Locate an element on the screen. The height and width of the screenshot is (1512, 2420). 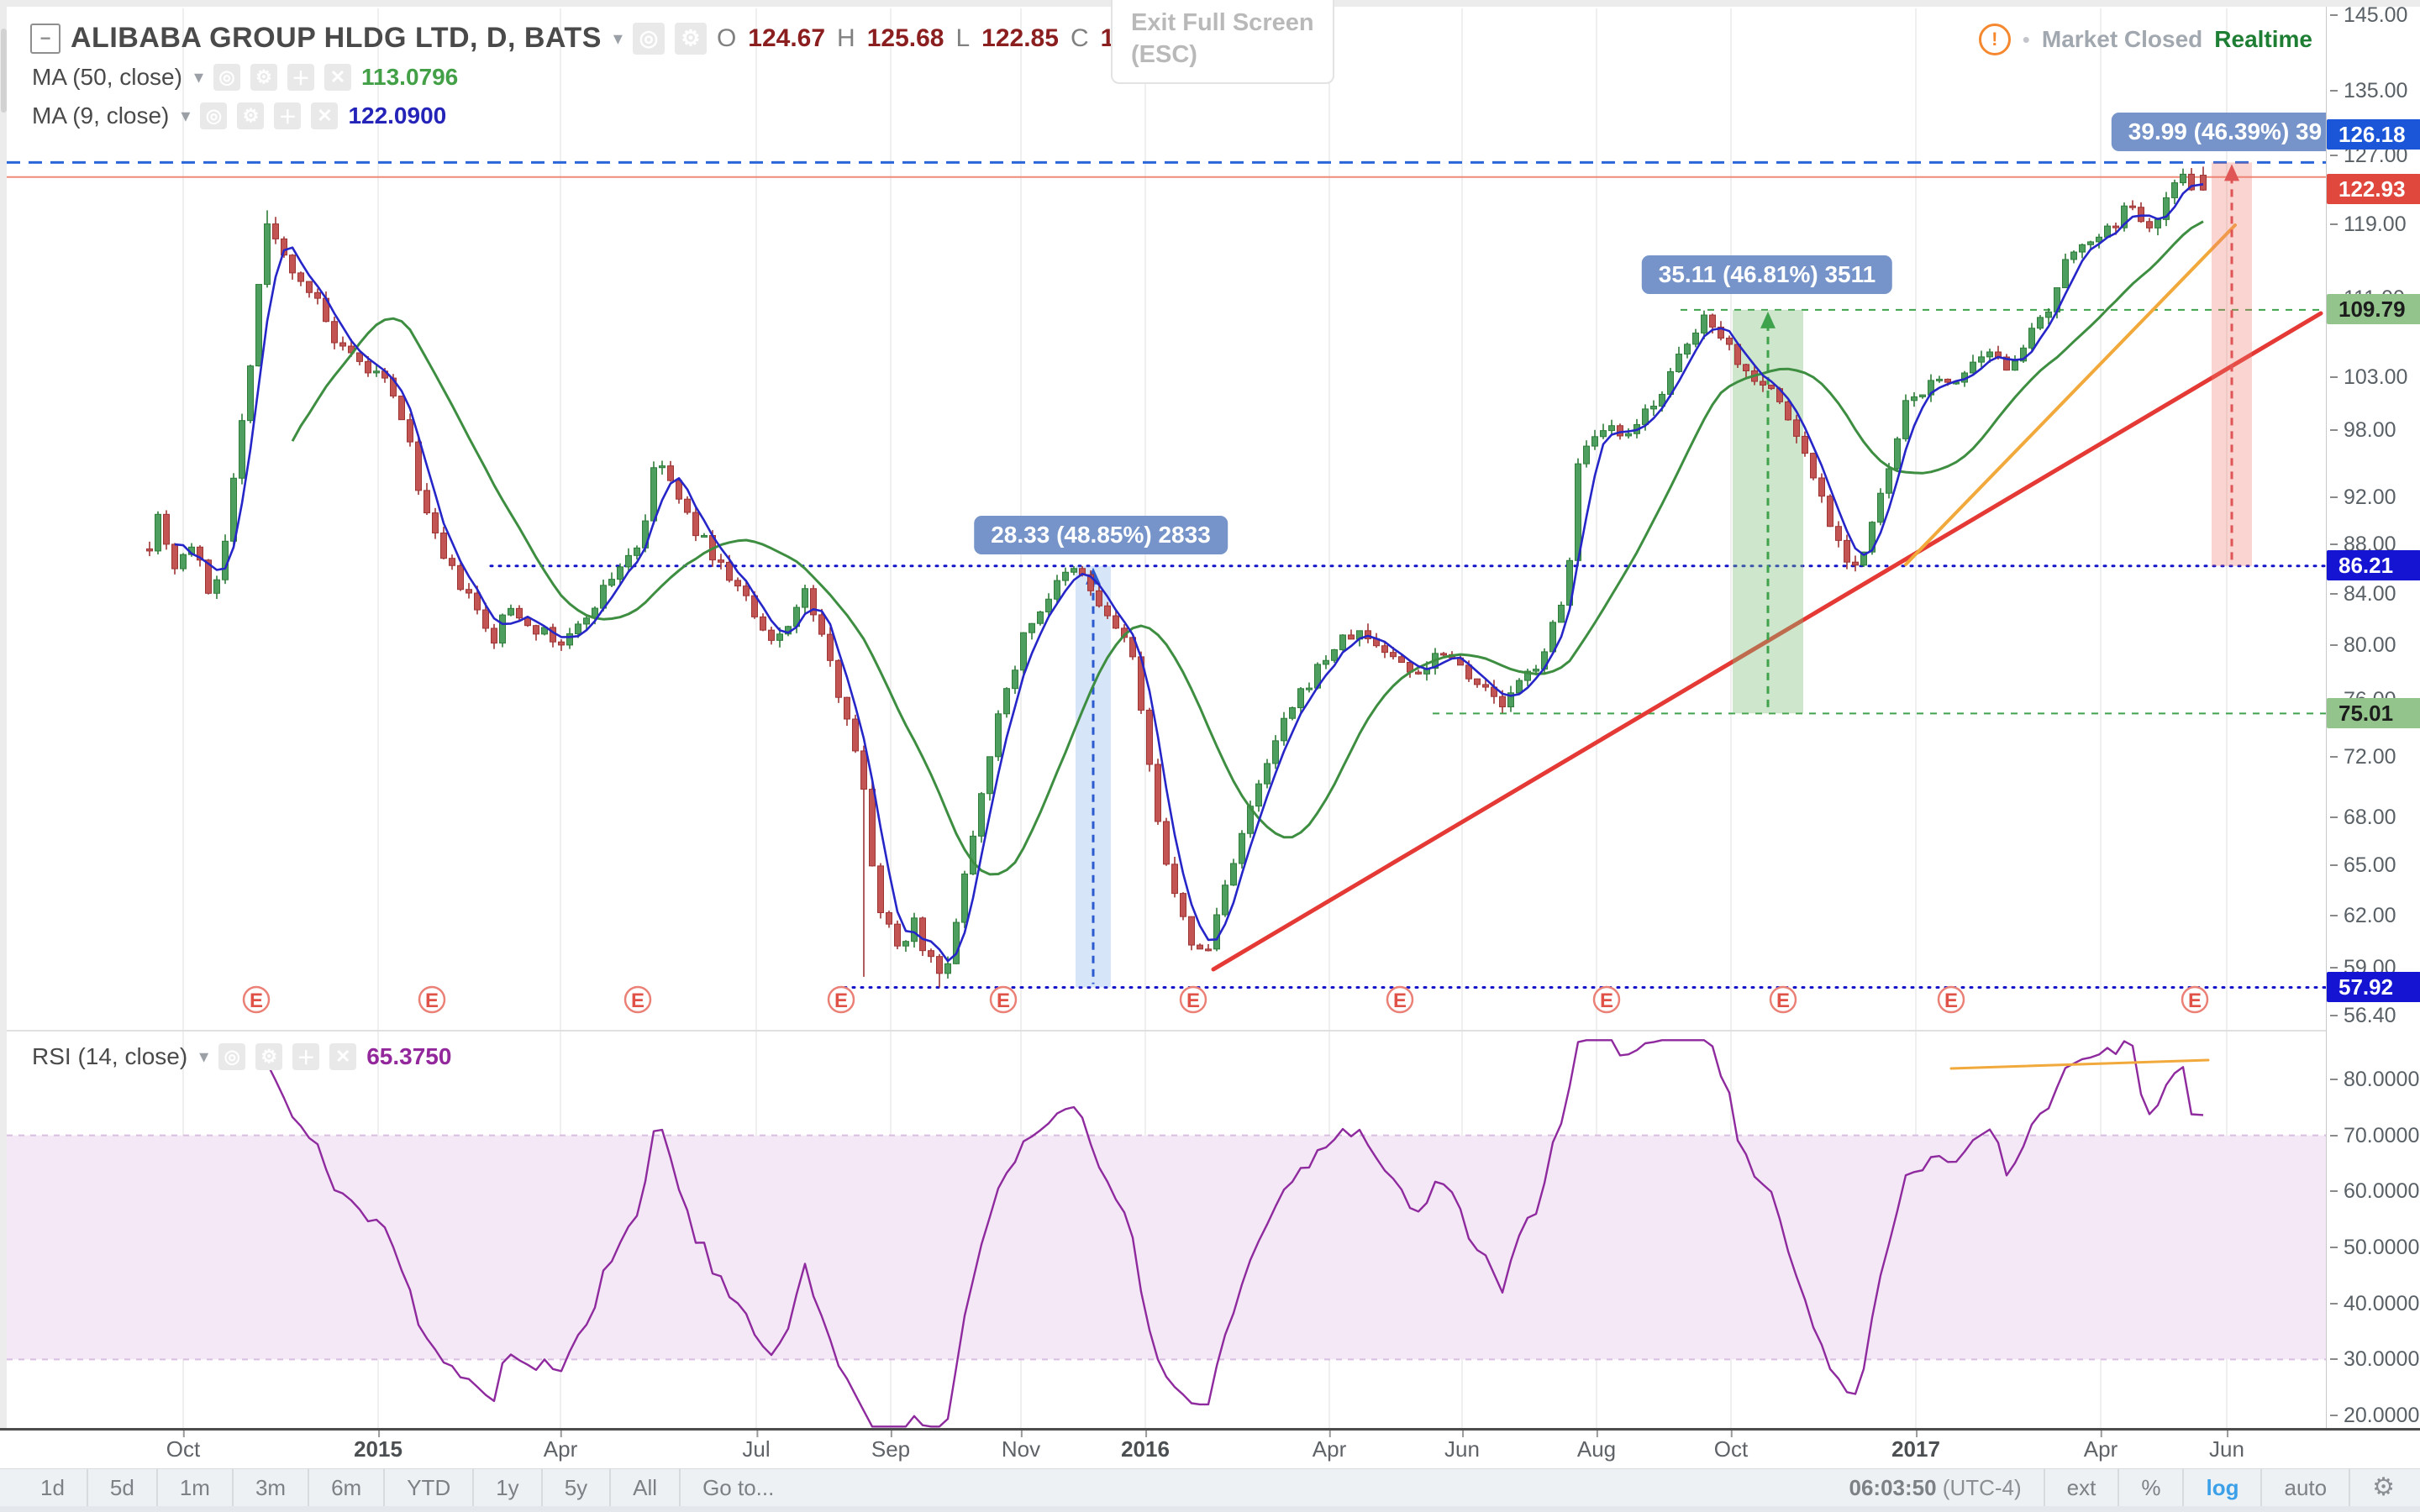
market-notice-icon: ! is located at coordinates (1994, 39).